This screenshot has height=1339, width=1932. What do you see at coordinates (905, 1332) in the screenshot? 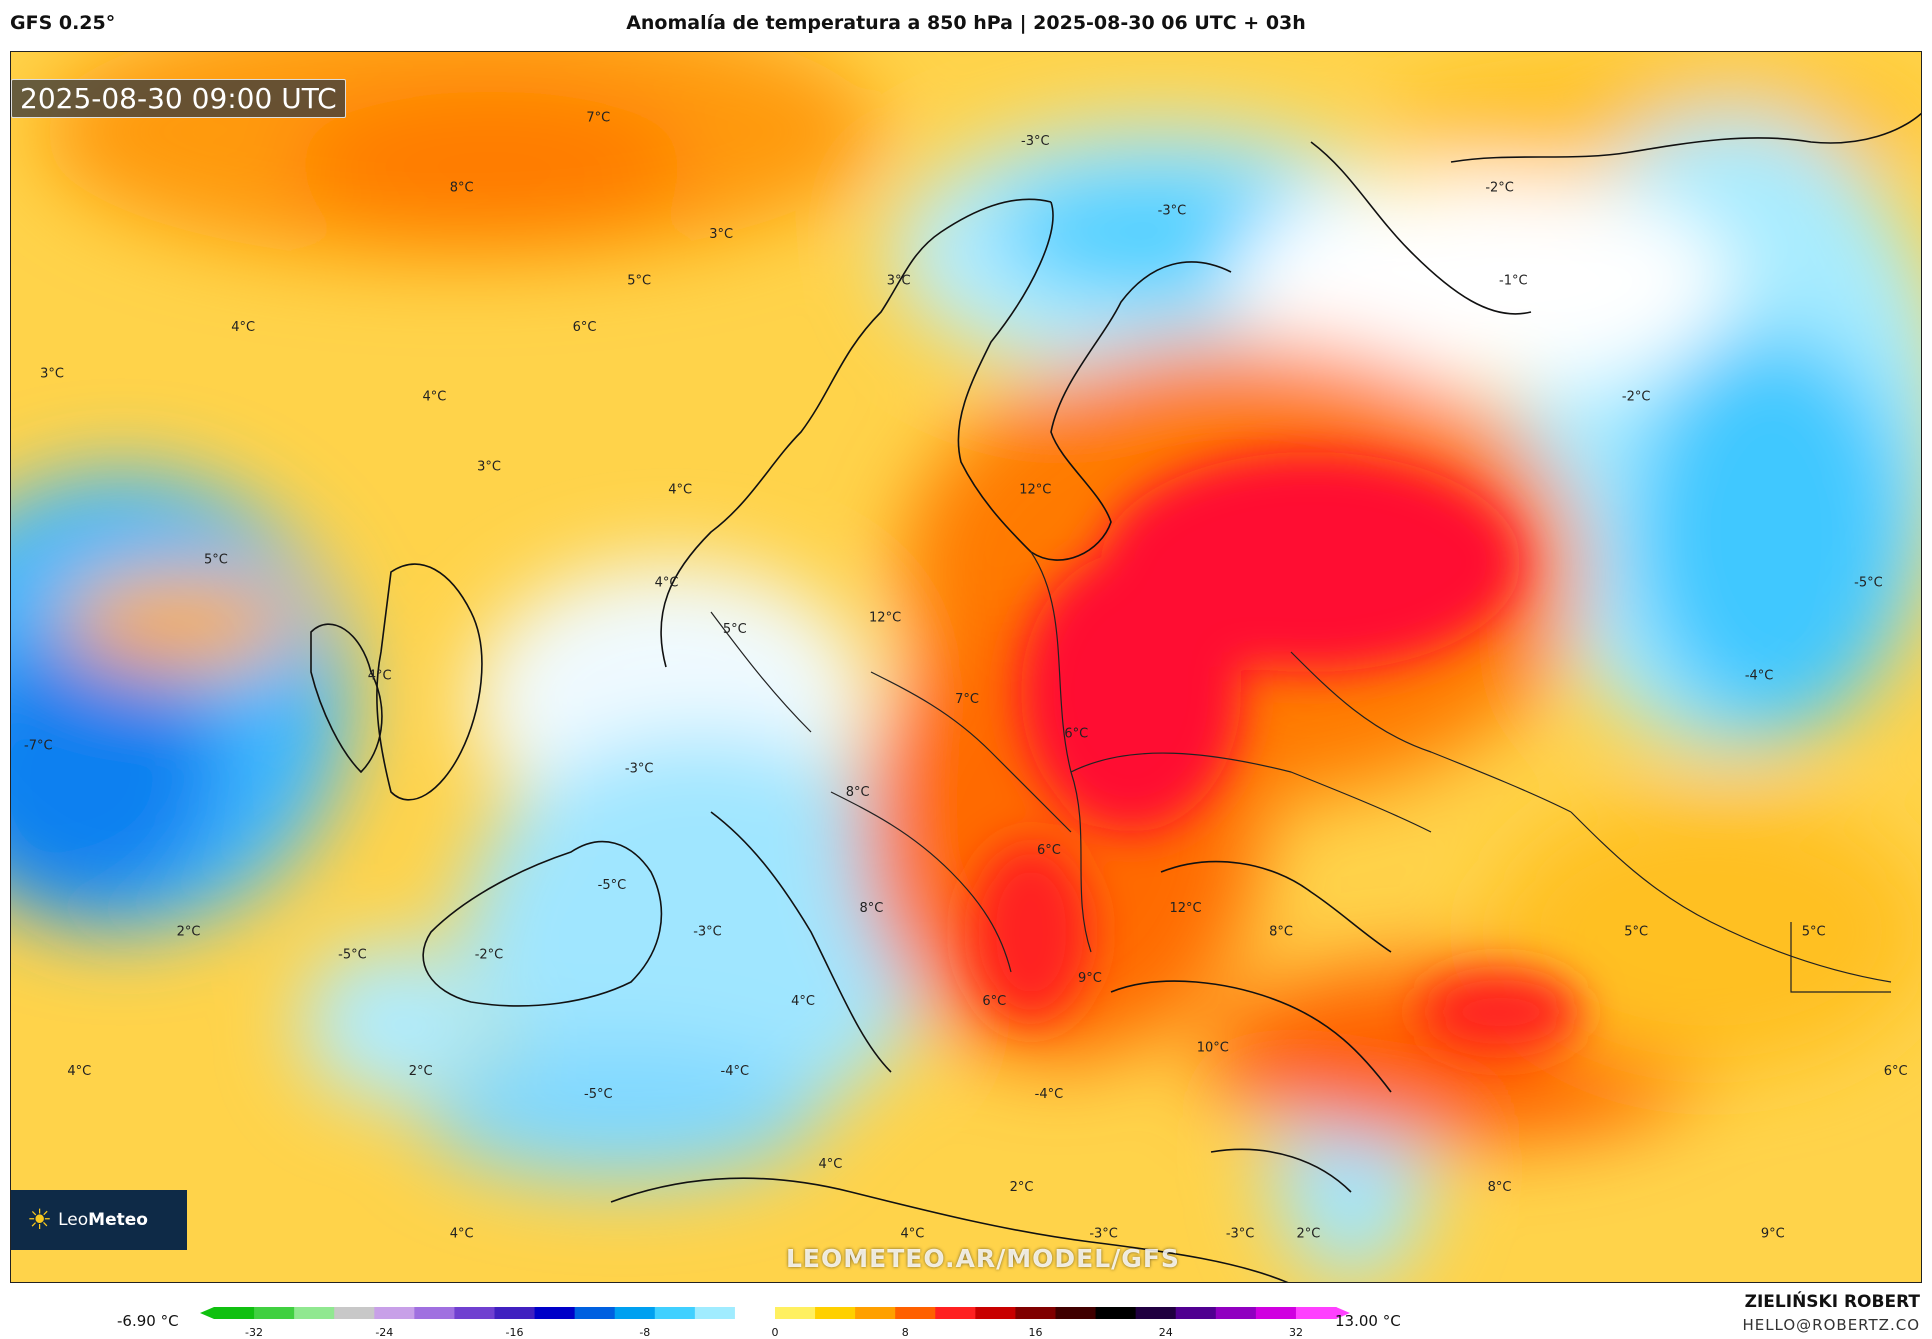
I see `scale-tick-label: 8` at bounding box center [905, 1332].